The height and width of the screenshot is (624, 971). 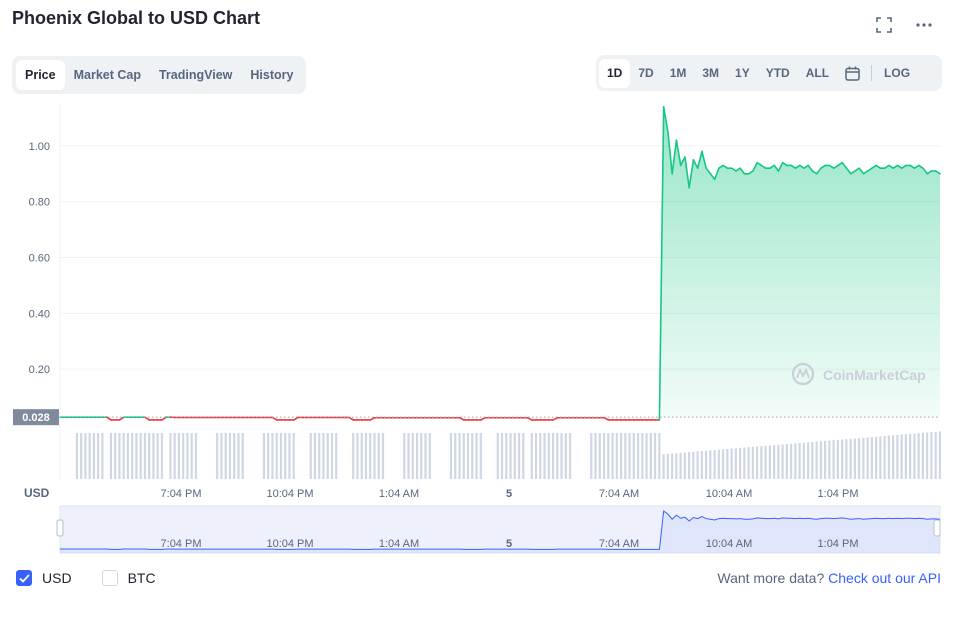 What do you see at coordinates (109, 578) in the screenshot?
I see `btc-checkbox` at bounding box center [109, 578].